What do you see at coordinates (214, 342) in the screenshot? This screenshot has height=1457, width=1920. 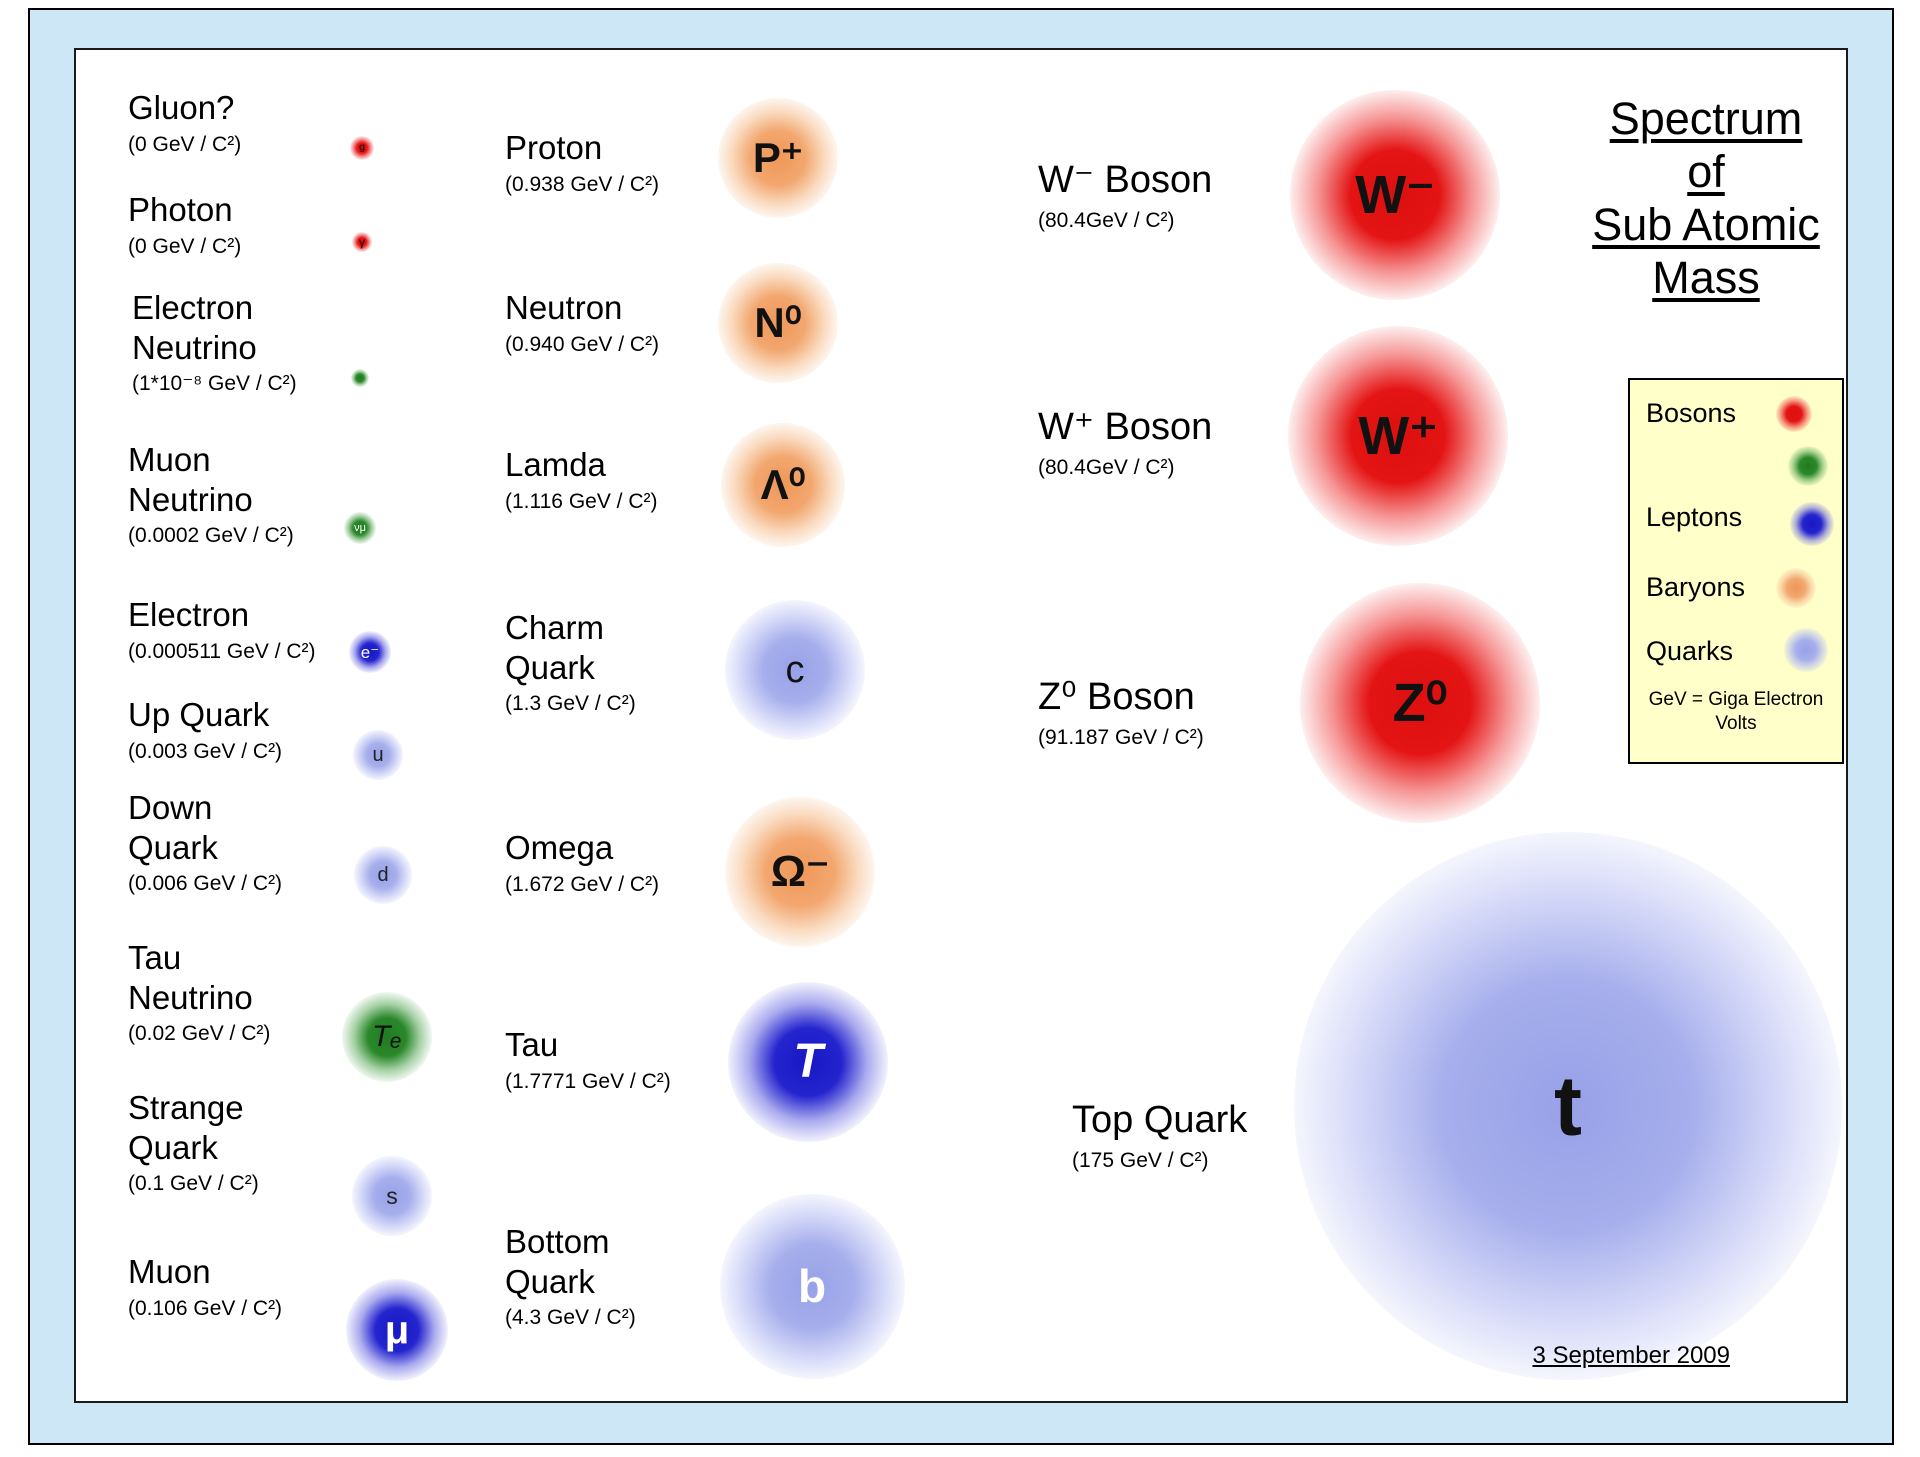 I see `particle-label: Electron Neutrino (1*10⁻⁸ GeV / C²)` at bounding box center [214, 342].